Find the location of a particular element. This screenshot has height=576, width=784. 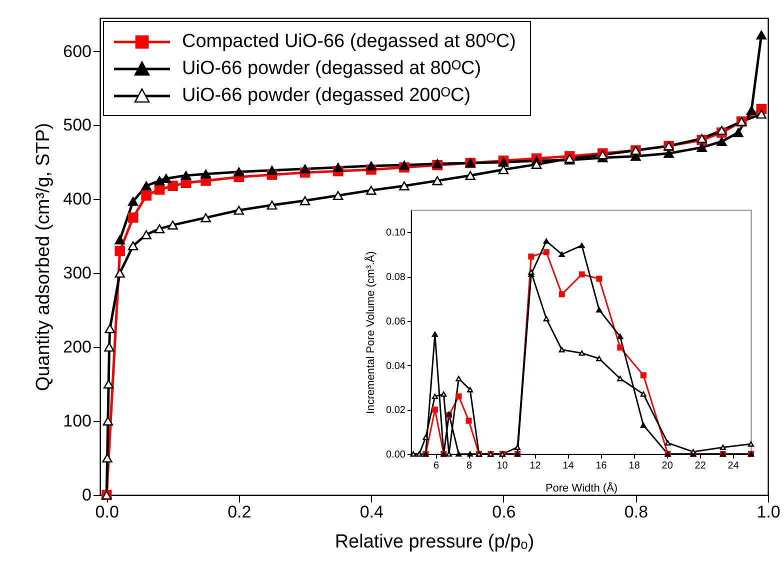

y-axis-title: Quantity adsorbed (cm³/g, STP) is located at coordinates (43, 257).